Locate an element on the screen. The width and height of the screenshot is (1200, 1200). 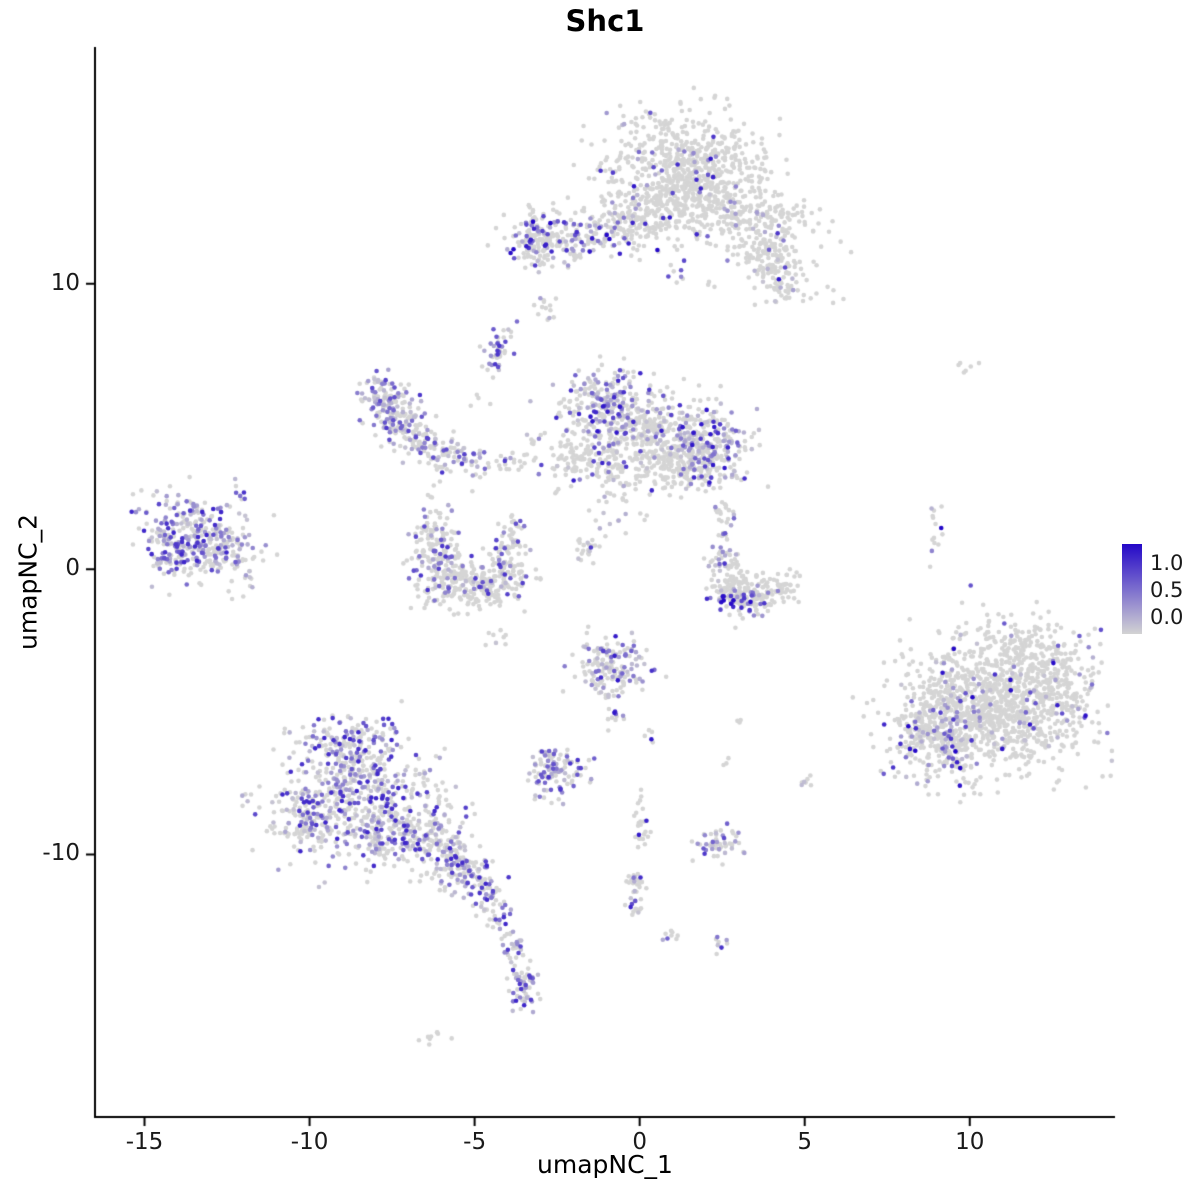
colorbar-legend: 1.0 0.5 0.0 is located at coordinates (1152, 589).